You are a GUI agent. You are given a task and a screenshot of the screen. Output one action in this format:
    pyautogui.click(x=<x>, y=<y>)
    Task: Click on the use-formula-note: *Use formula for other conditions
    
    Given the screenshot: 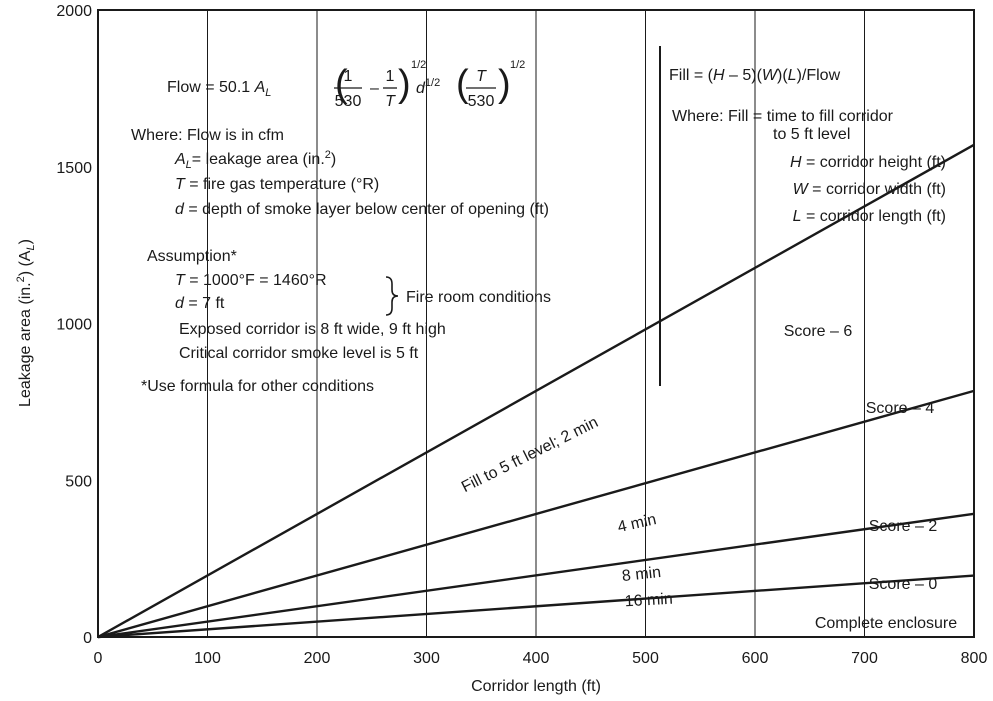 What is the action you would take?
    pyautogui.click(x=257, y=386)
    